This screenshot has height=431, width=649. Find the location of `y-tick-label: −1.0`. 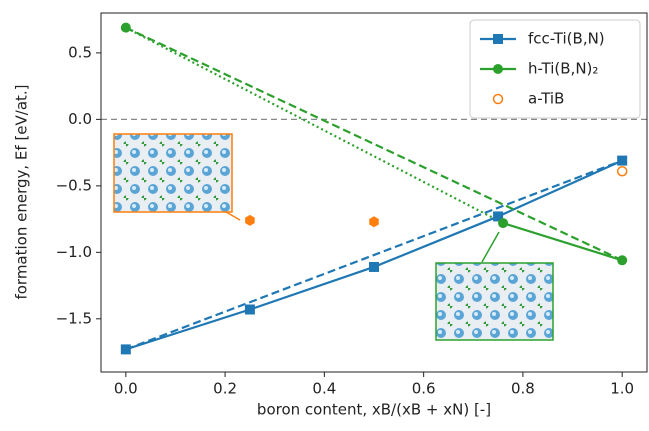

y-tick-label: −1.0 is located at coordinates (74, 252).